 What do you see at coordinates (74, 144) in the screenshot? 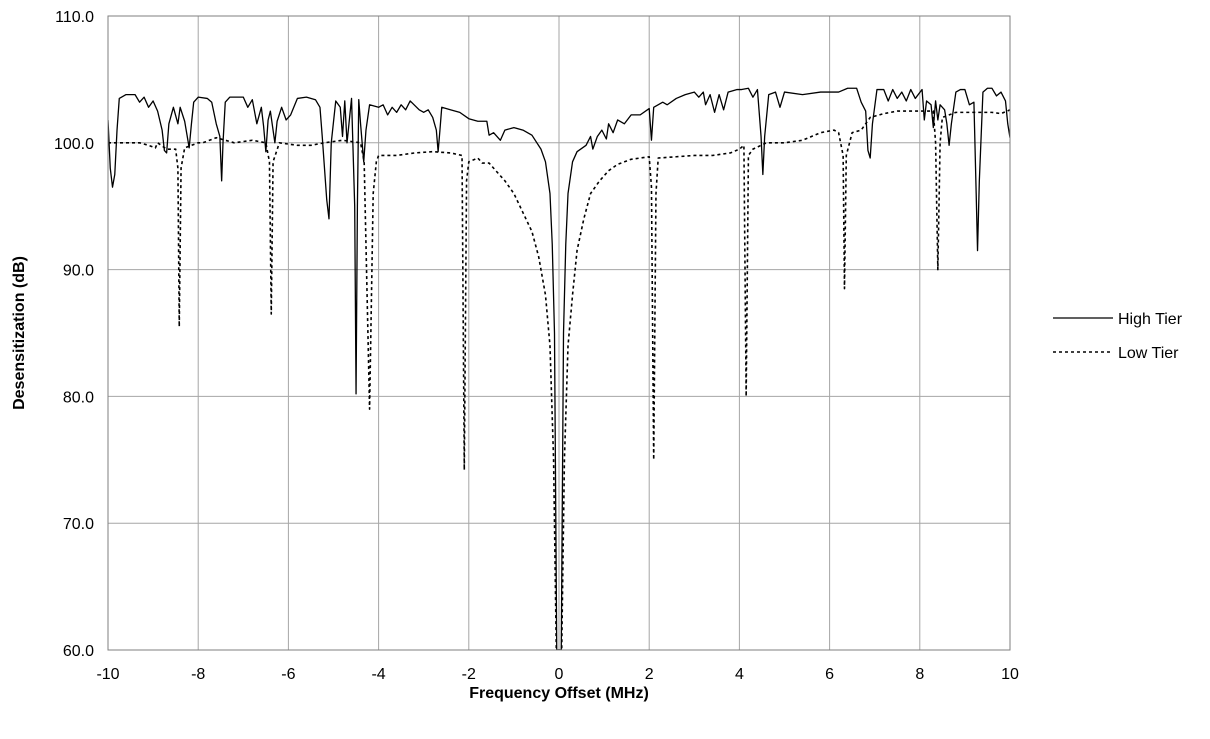
I see `y-tick-label: 100.0` at bounding box center [74, 144].